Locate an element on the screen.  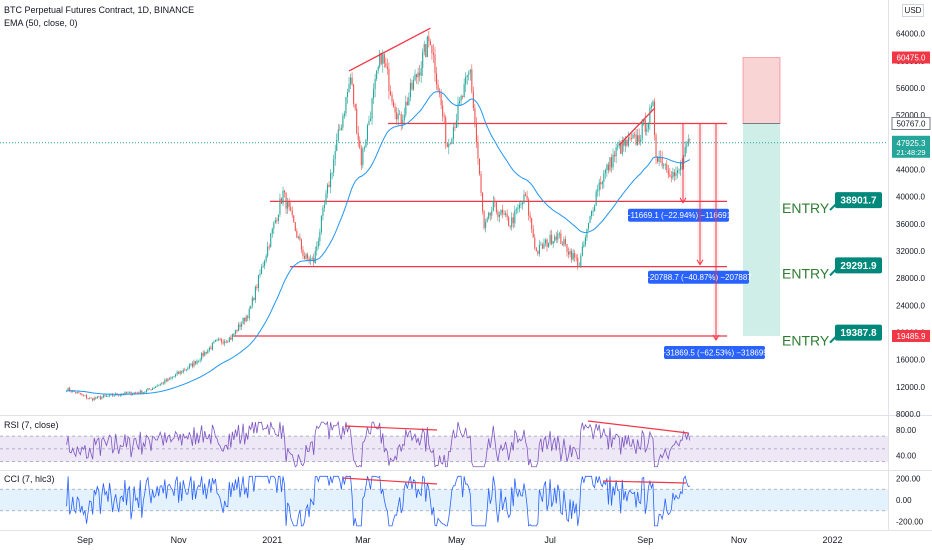
cci-tick-label: -200.00 is located at coordinates (910, 522).